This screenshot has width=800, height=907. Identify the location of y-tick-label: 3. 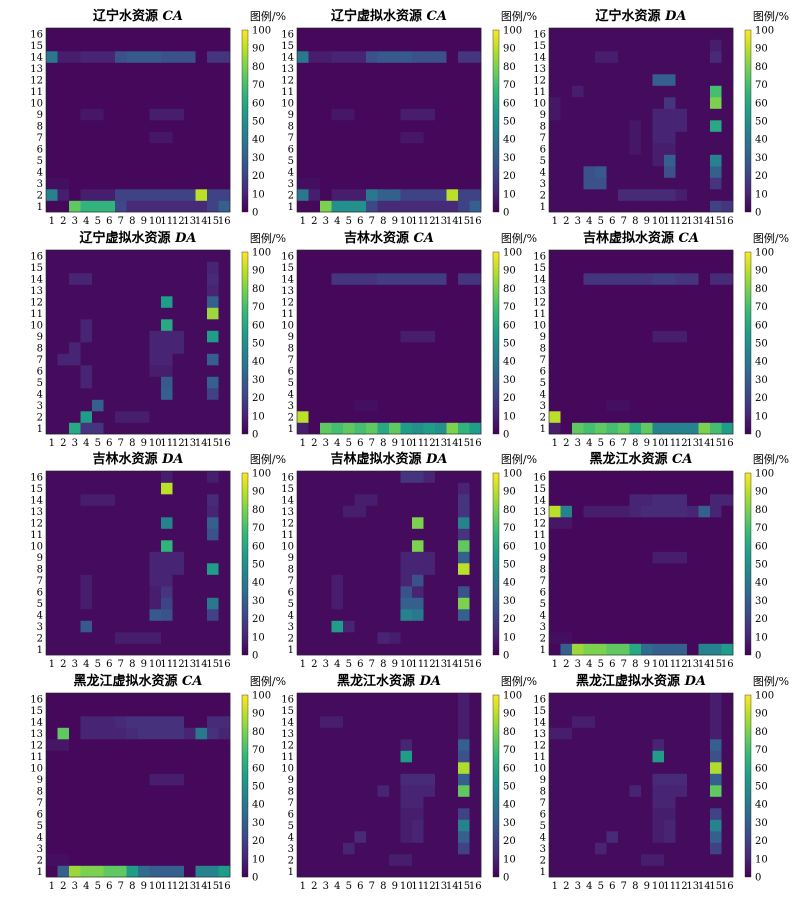
(291, 849).